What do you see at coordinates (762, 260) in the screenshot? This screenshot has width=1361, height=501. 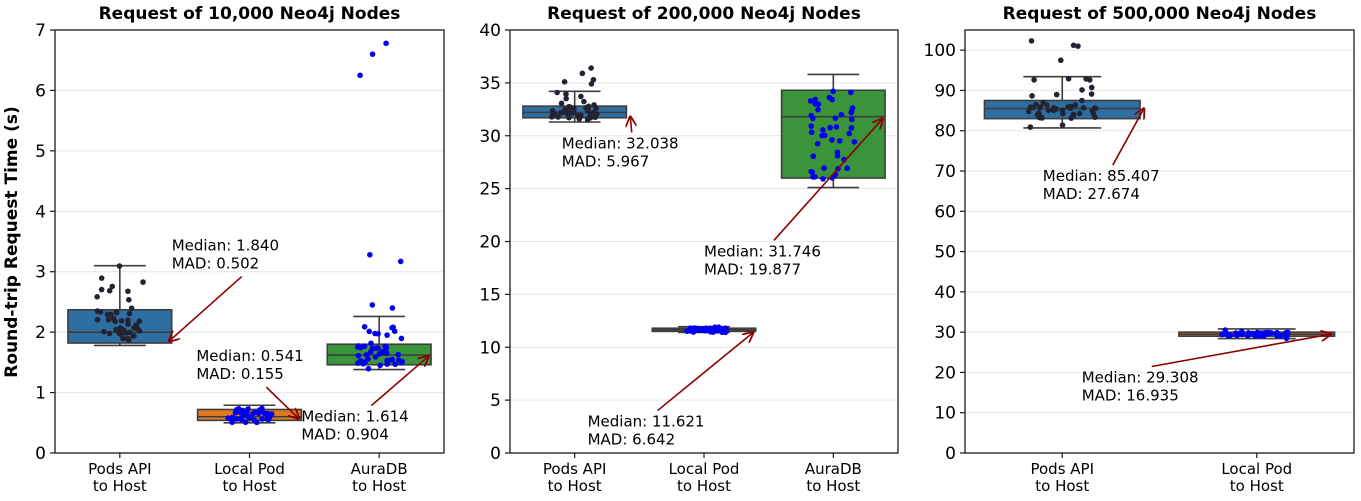 I see `annotation-text: Median: 31.746 MAD: 19.877` at bounding box center [762, 260].